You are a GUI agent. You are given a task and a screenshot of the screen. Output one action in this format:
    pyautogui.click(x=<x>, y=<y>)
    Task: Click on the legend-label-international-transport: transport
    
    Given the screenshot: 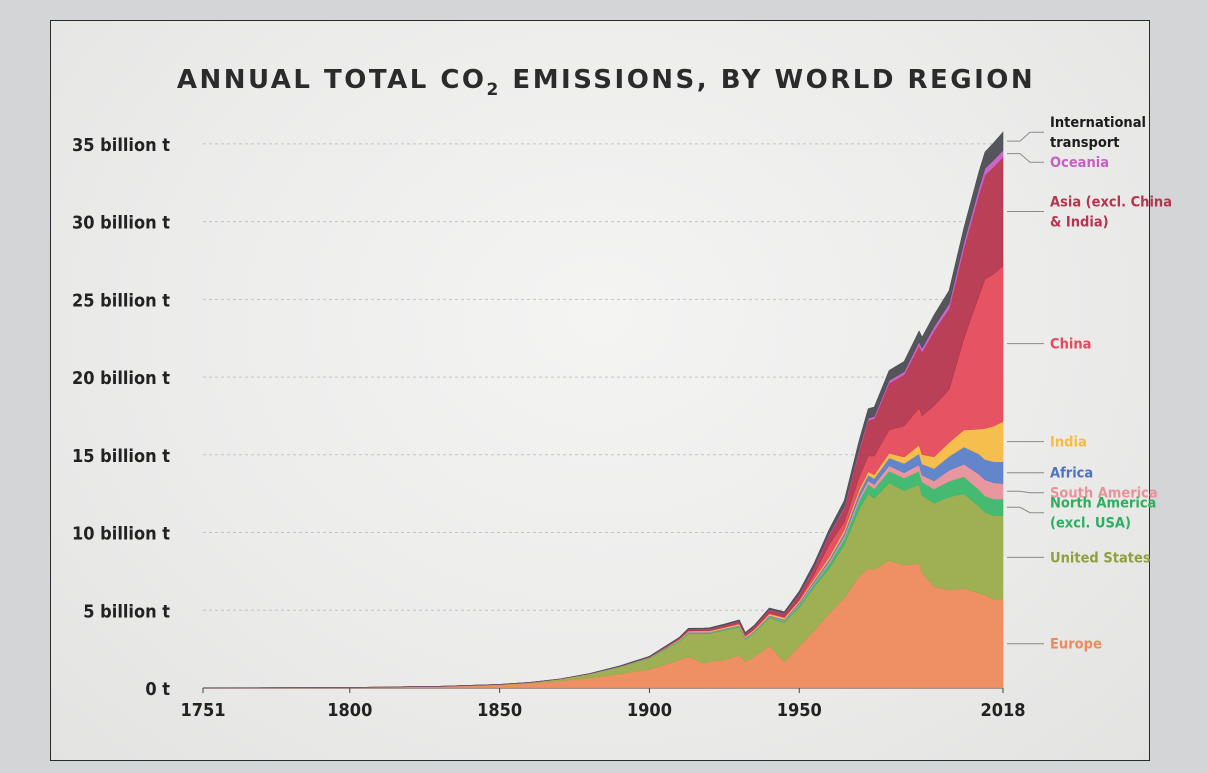 What is the action you would take?
    pyautogui.click(x=1085, y=143)
    